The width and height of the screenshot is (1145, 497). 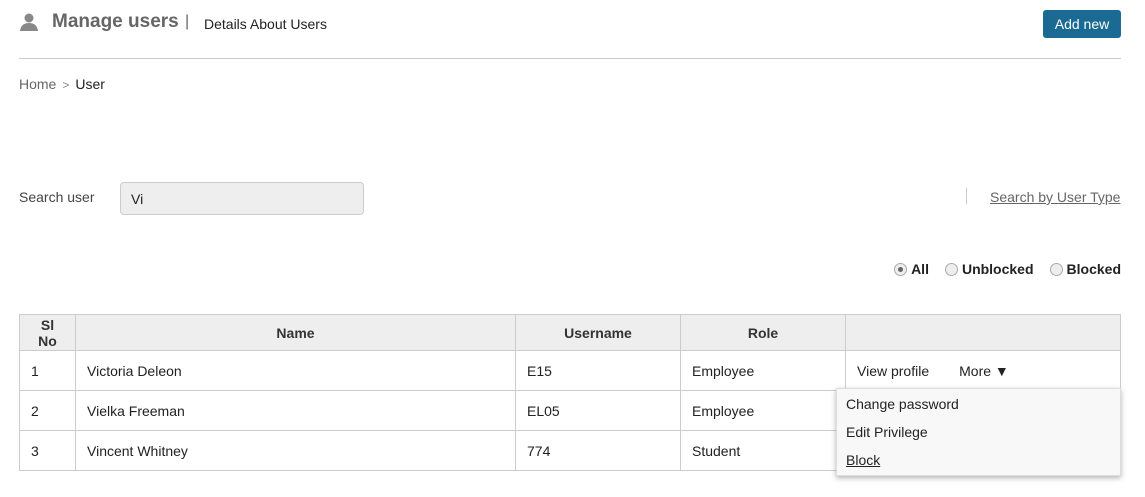 What do you see at coordinates (242, 198) in the screenshot?
I see `search-input` at bounding box center [242, 198].